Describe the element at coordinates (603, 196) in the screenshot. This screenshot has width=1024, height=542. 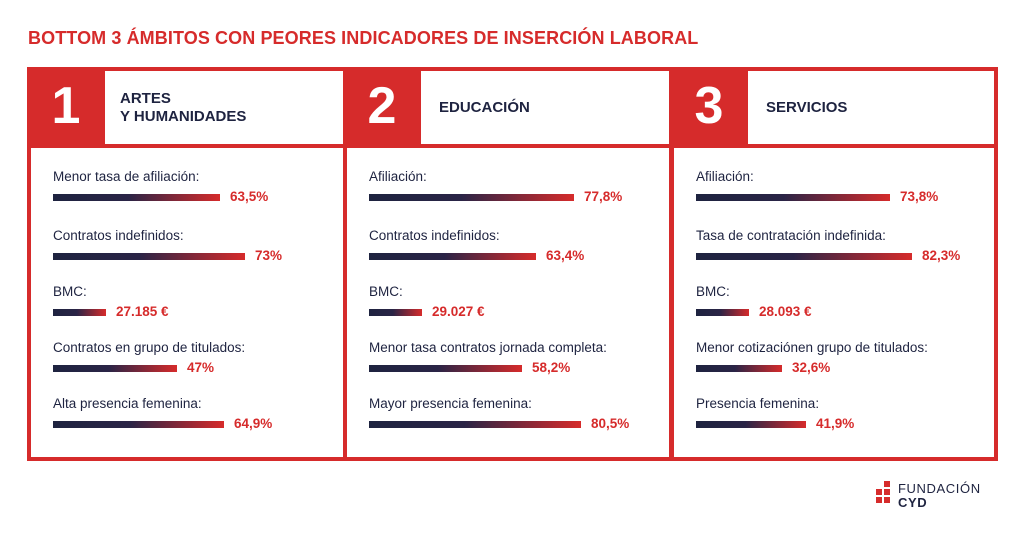
I see `indicator-value: 77,8%` at that location.